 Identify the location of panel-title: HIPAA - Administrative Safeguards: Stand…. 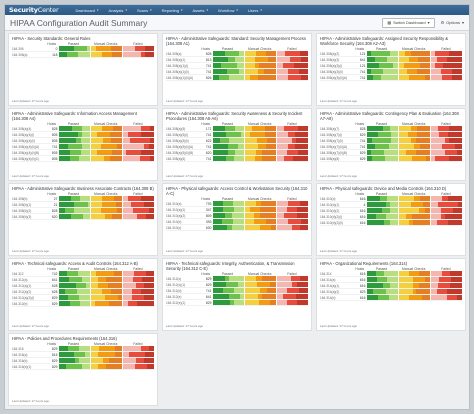
(236, 41).